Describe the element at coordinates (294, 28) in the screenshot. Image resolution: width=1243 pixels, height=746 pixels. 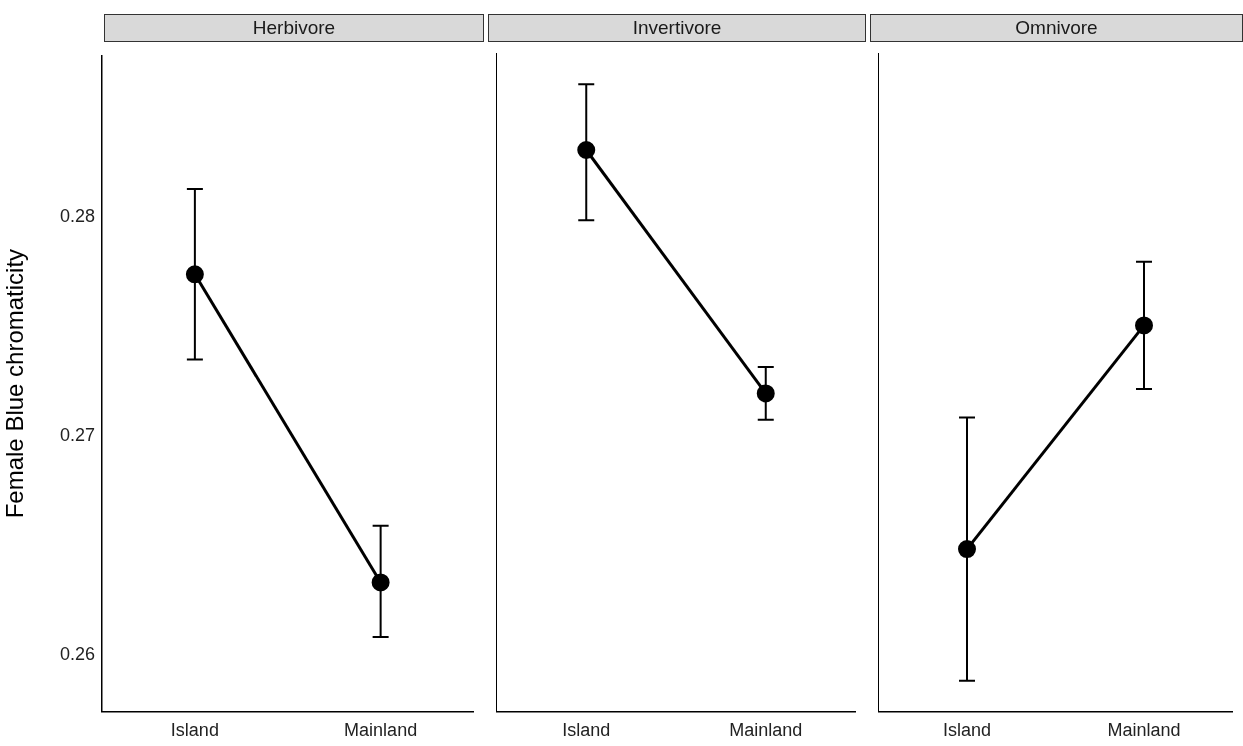
I see `chart-title: Herbivore` at that location.